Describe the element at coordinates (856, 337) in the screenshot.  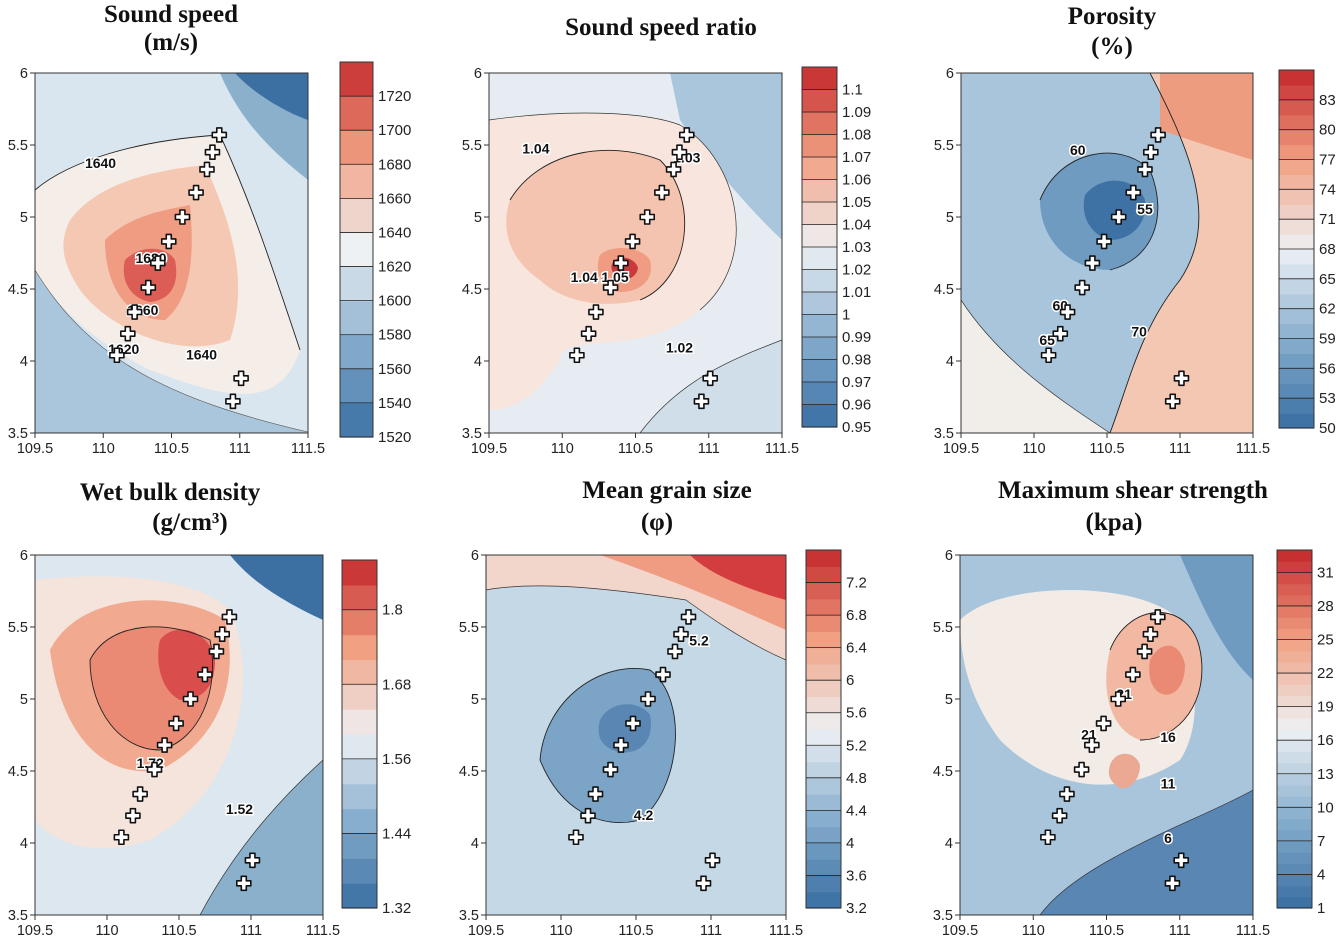
I see `colorbar-label: 0.99` at that location.